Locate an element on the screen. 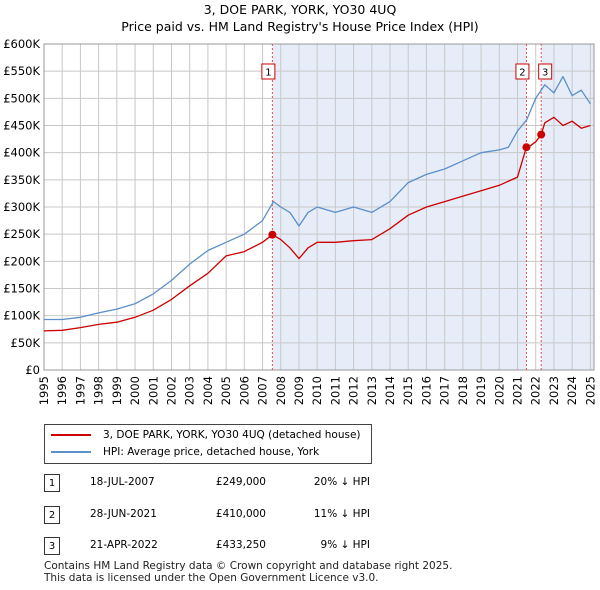 The image size is (600, 590). x-tick-label: 2017 is located at coordinates (445, 390).